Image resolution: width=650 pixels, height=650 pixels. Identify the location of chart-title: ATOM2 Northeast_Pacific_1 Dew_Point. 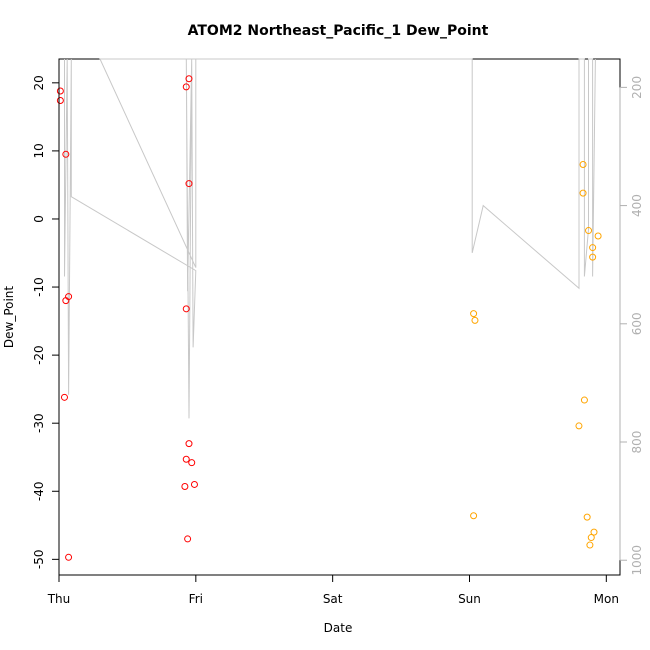
(338, 31).